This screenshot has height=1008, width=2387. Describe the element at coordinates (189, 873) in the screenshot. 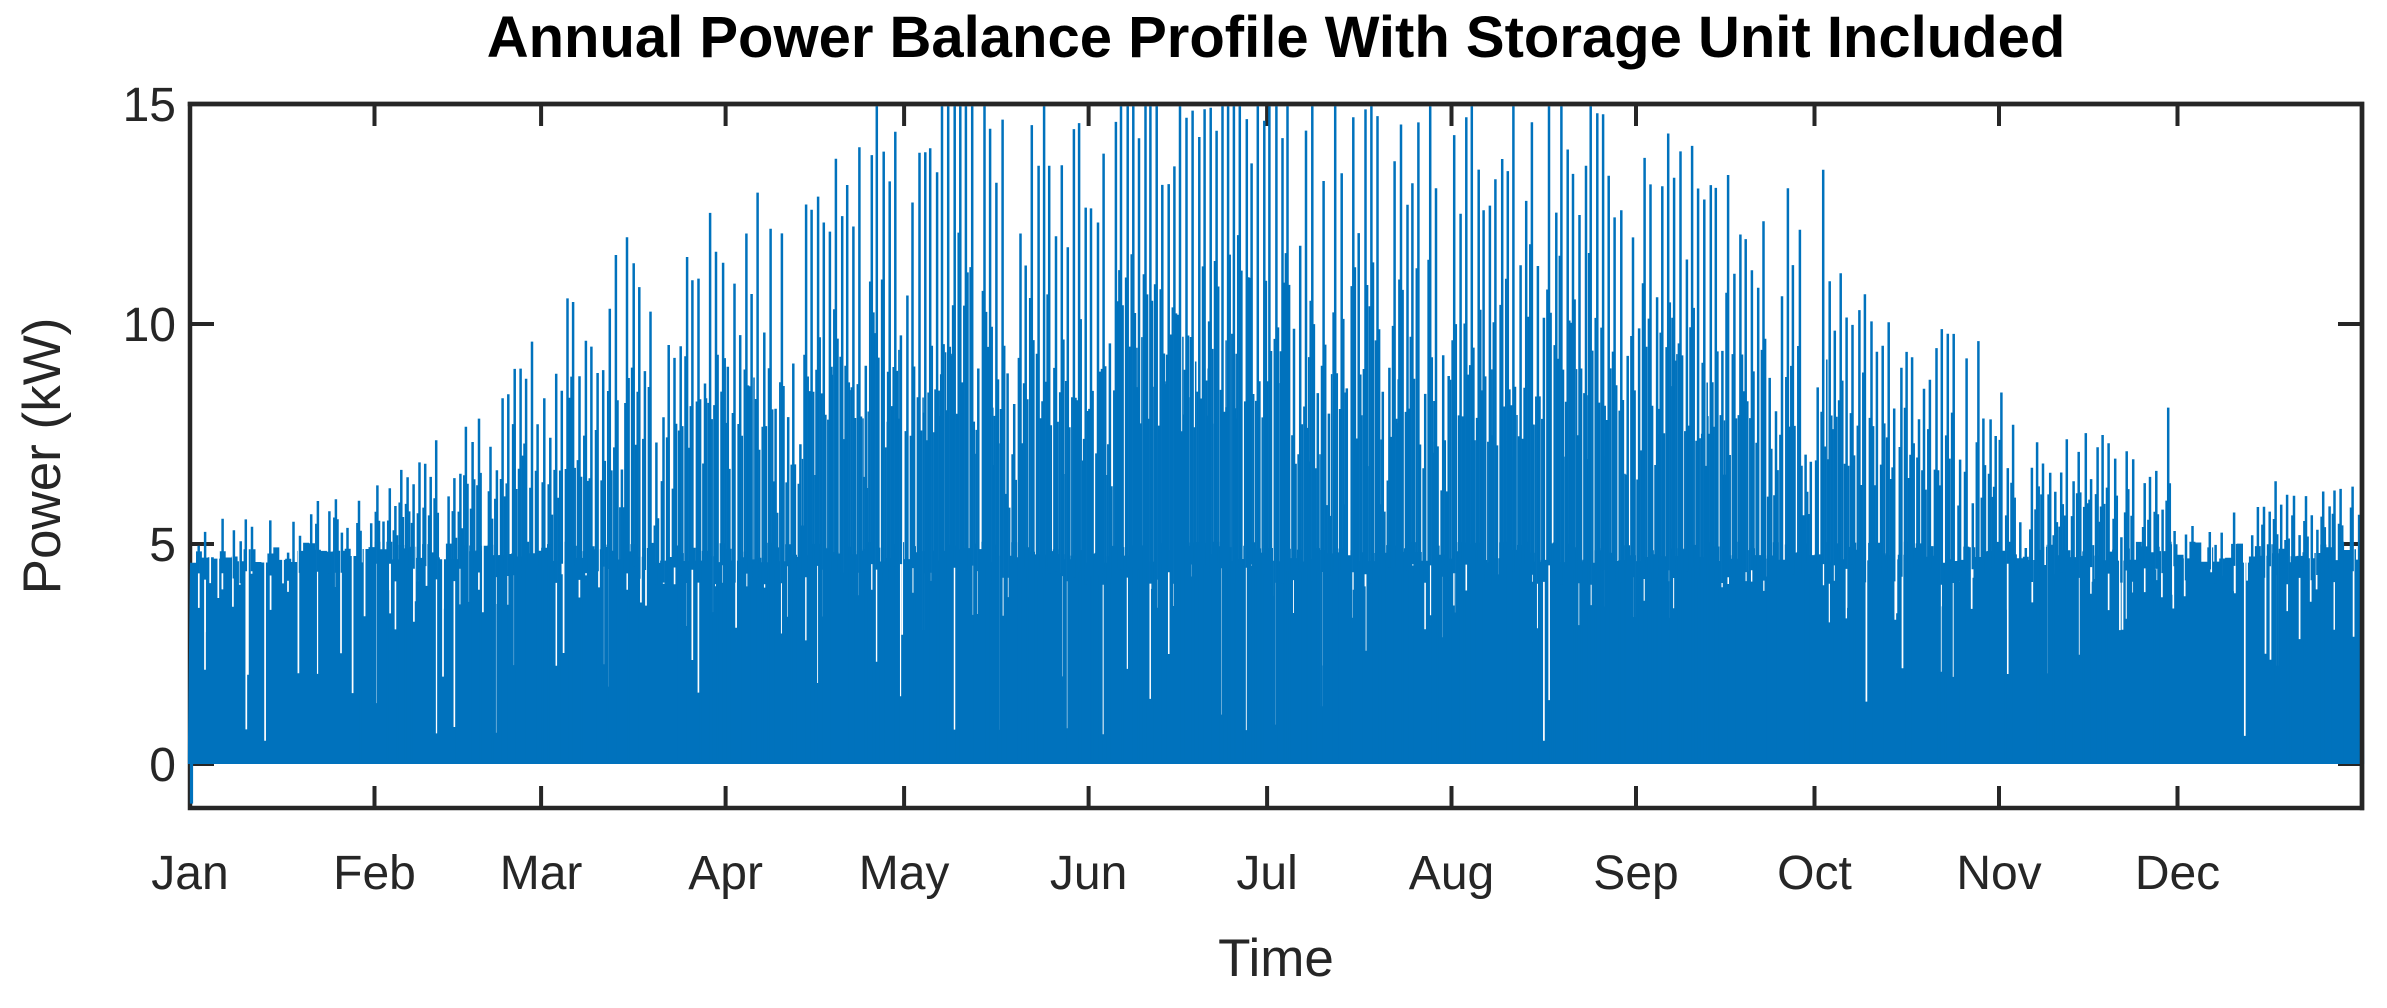

I see `x-tick-label-jan: Jan` at that location.